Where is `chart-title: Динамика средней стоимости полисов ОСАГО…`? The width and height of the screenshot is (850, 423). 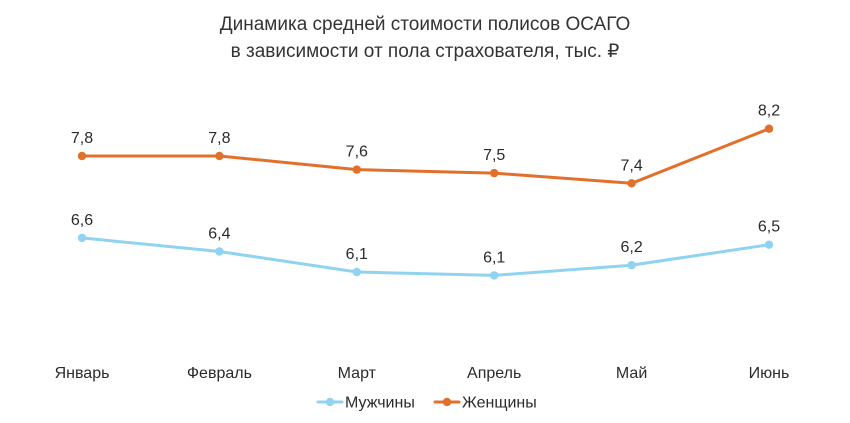
chart-title: Динамика средней стоимости полисов ОСАГО… is located at coordinates (425, 38).